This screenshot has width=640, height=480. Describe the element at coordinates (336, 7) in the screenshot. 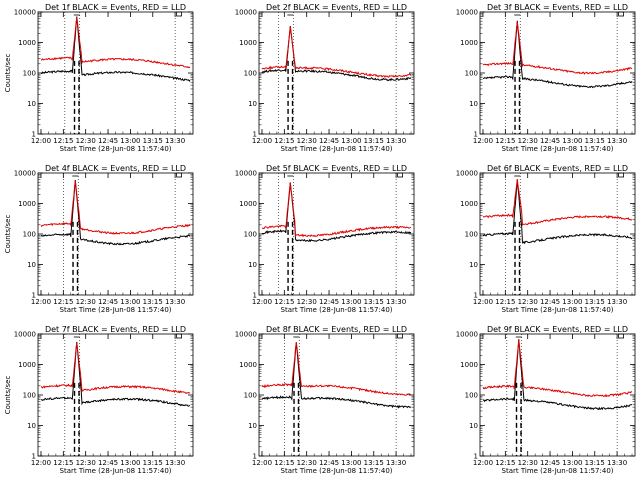

I see `panel-title: Det 2f BLACK = Events, RED = LLD` at that location.